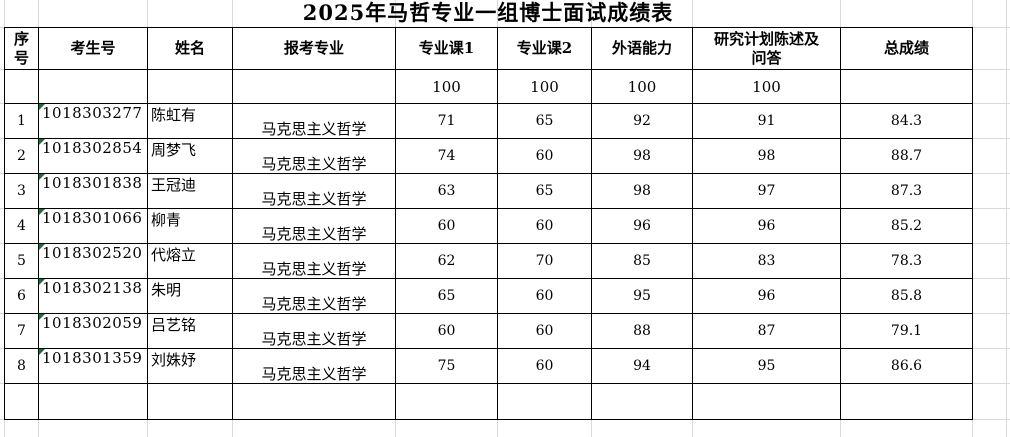 The height and width of the screenshot is (437, 1010). I want to click on cell-foreign-score: 85, so click(642, 261).